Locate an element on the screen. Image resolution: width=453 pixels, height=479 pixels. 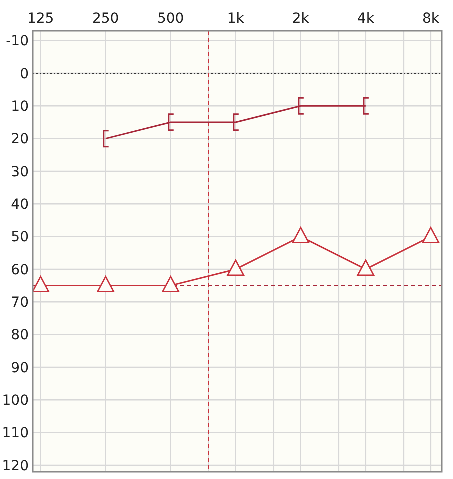
y-tick-label: 40 is located at coordinates (20, 205).